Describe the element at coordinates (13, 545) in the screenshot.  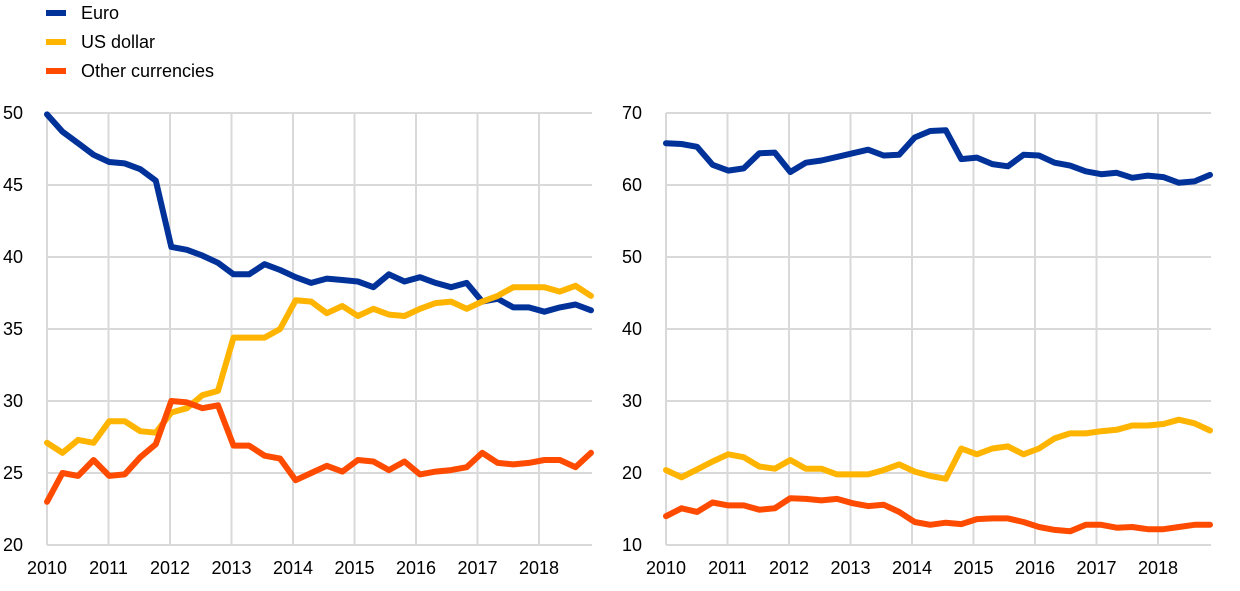
I see `left-y-tick-label: 20` at that location.